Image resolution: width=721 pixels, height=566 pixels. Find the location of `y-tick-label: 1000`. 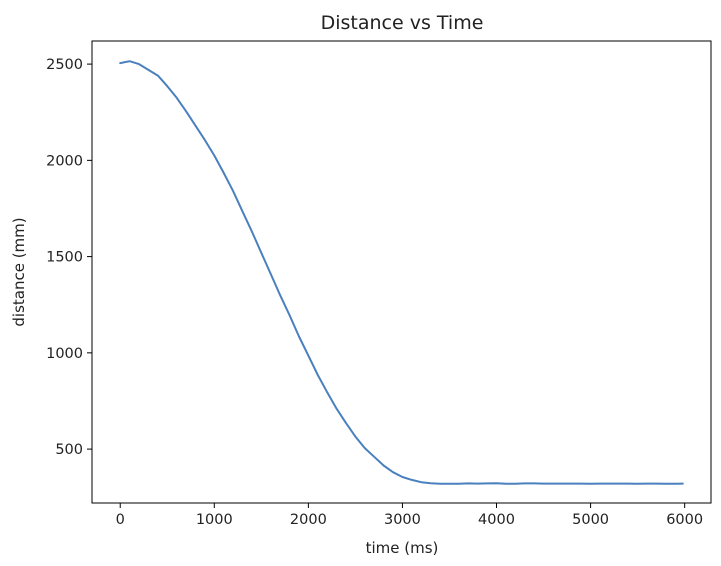

y-tick-label: 1000 is located at coordinates (64, 354).